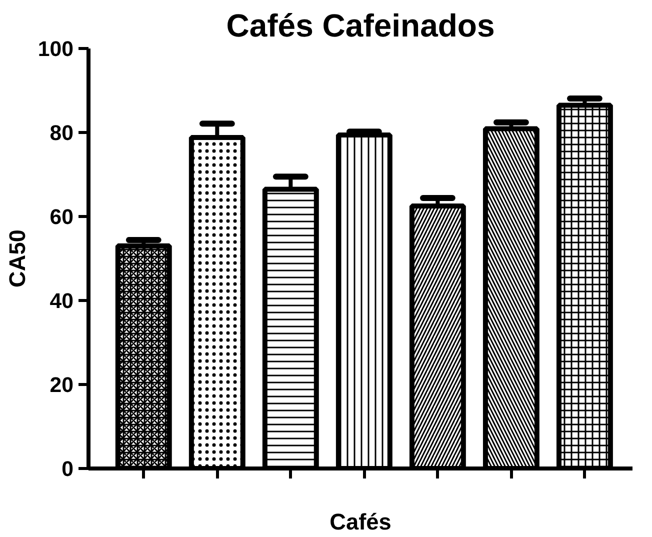  Describe the element at coordinates (56, 49) in the screenshot. I see `y-tick-label: 100` at that location.